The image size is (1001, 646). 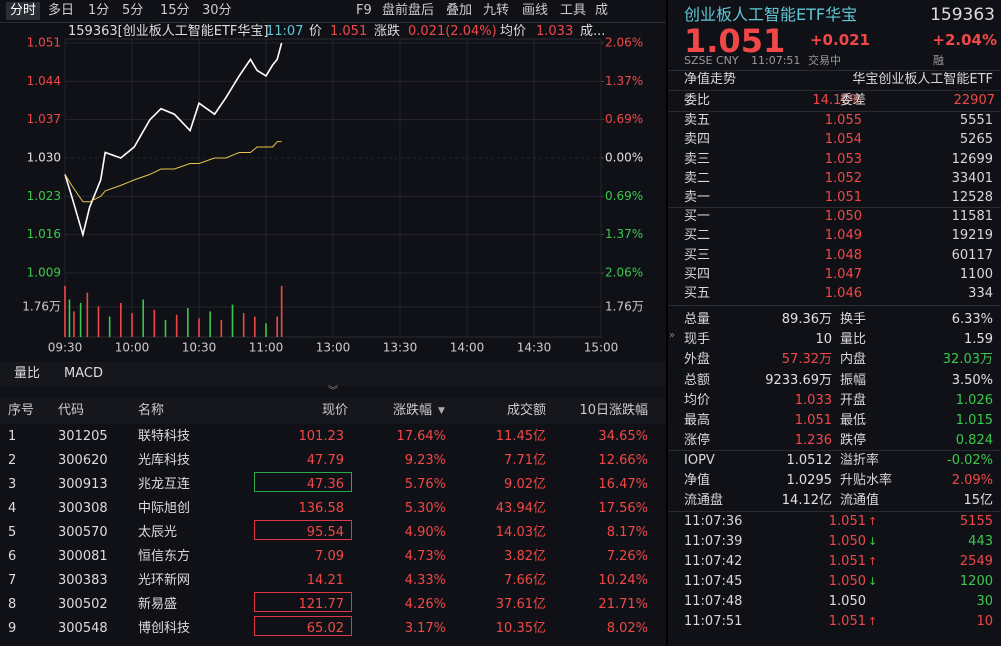 I want to click on table-cell: 9, so click(x=12, y=628).